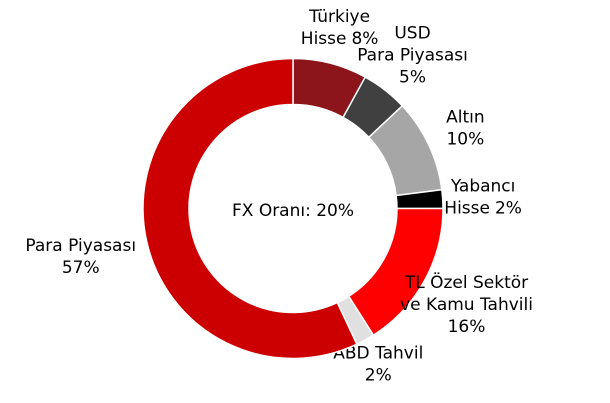 The image size is (610, 403). What do you see at coordinates (340, 28) in the screenshot?
I see `slice-label: Türkiye Hisse 8%` at bounding box center [340, 28].